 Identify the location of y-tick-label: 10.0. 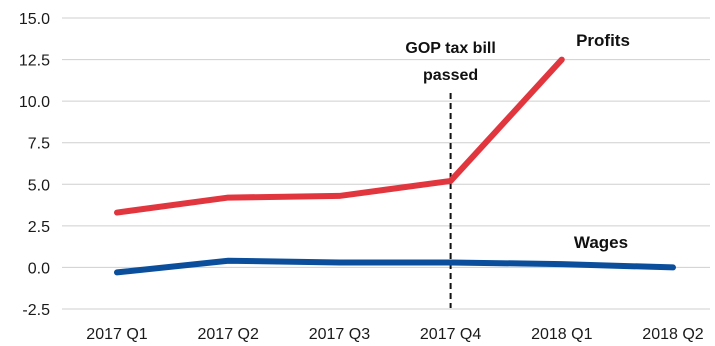
(34, 102).